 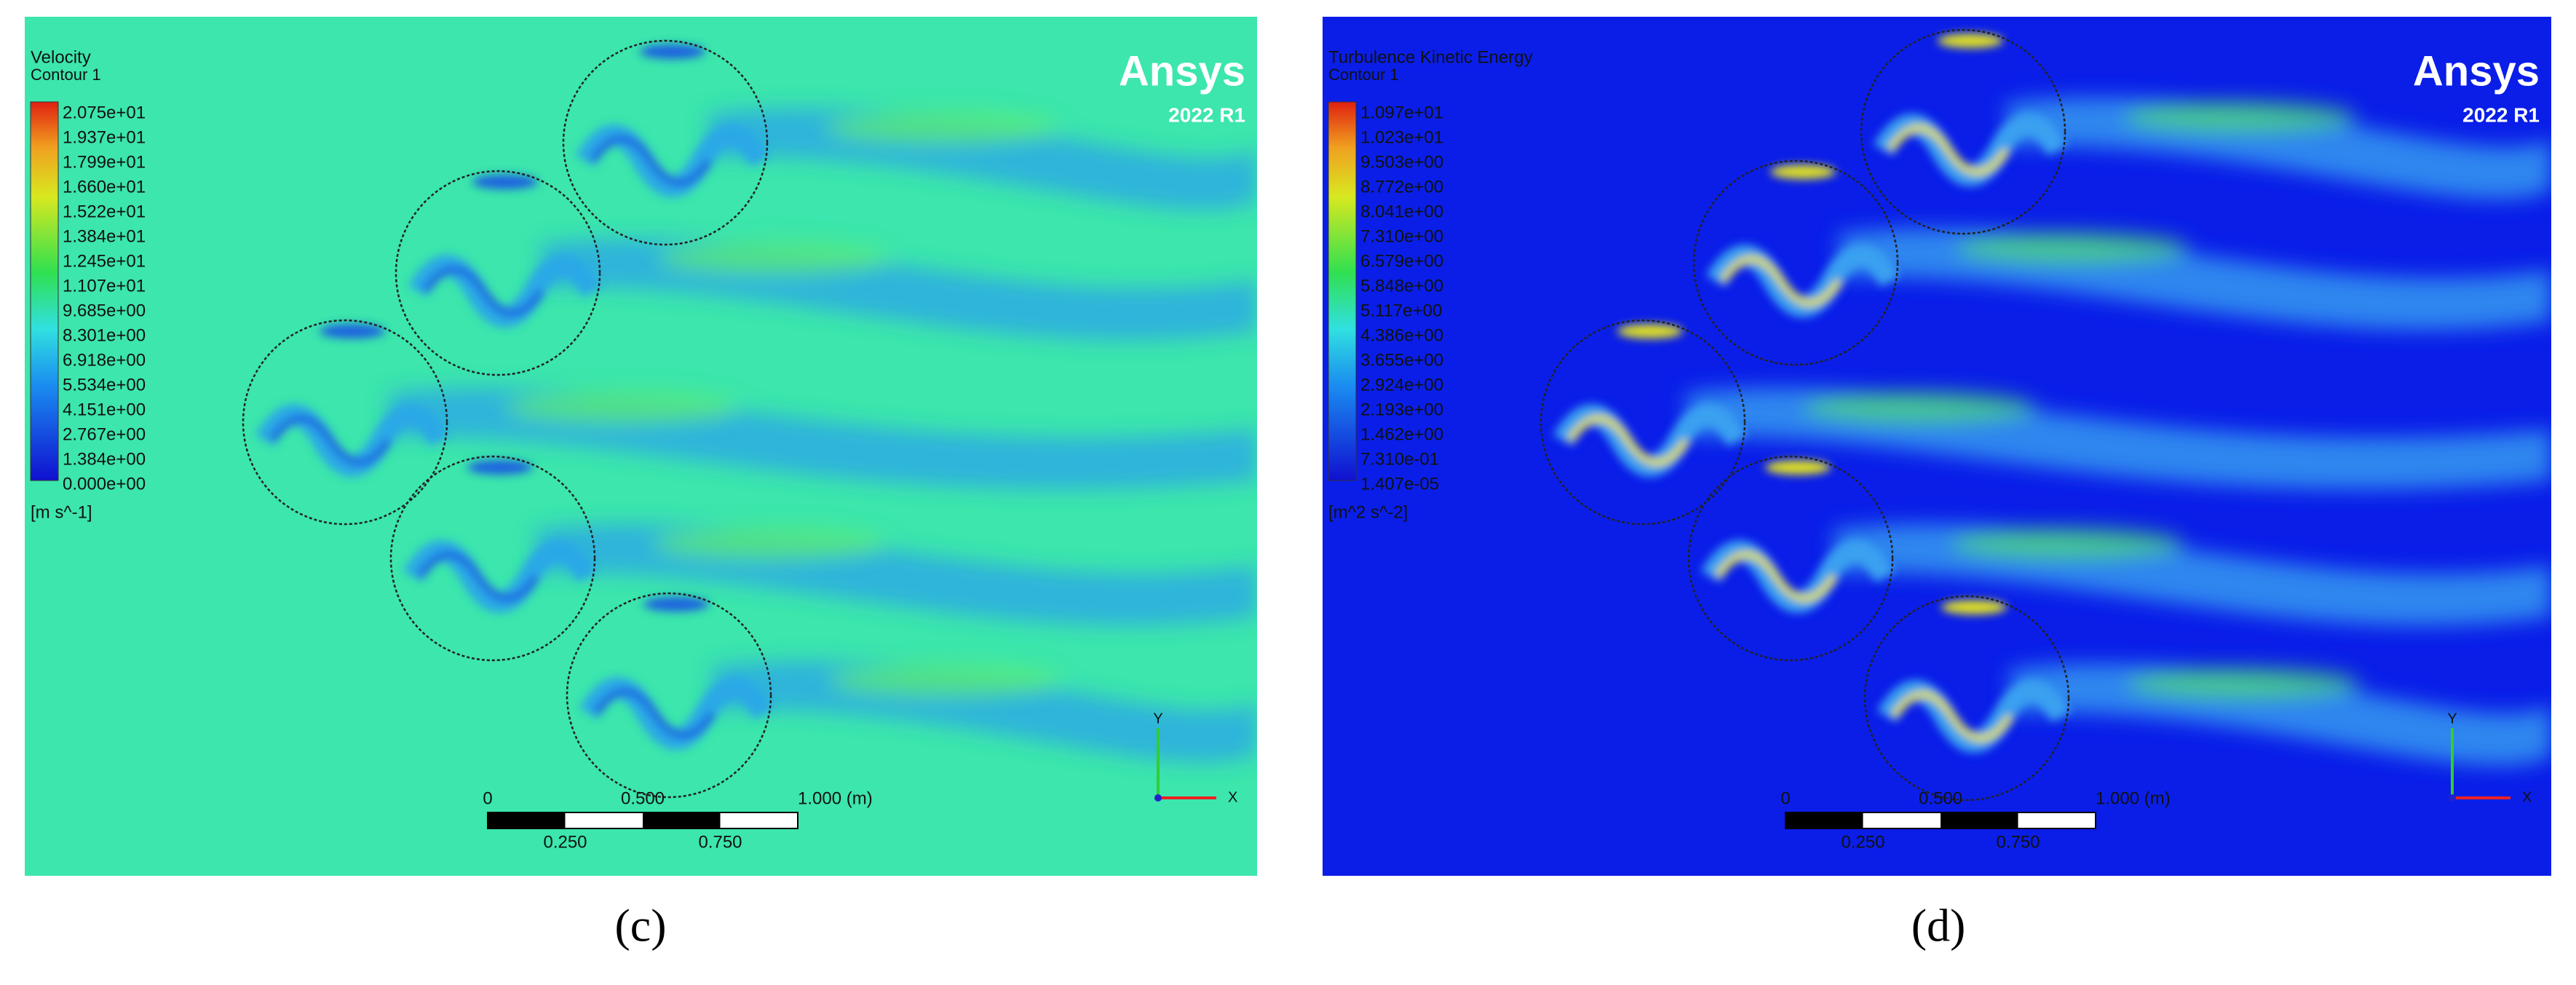 I want to click on legend-label: 1.107e+01, so click(x=104, y=286).